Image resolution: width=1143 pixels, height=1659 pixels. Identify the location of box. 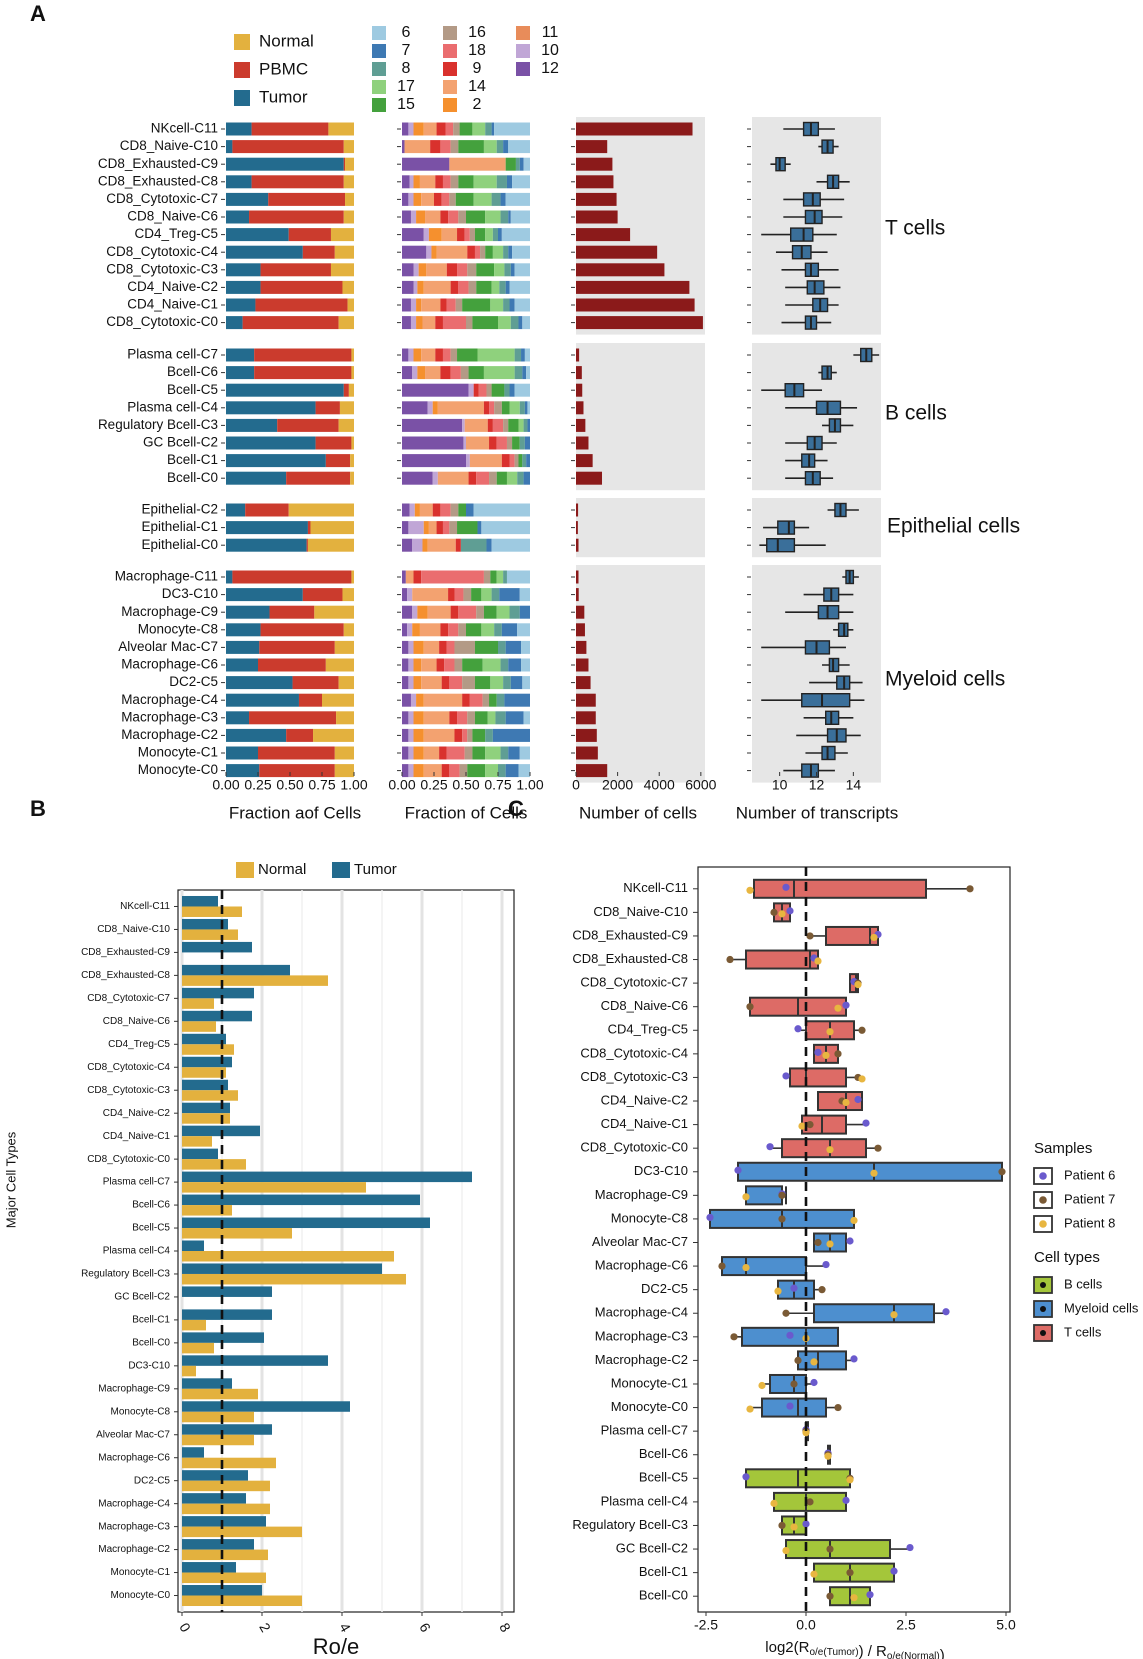
(818, 1077).